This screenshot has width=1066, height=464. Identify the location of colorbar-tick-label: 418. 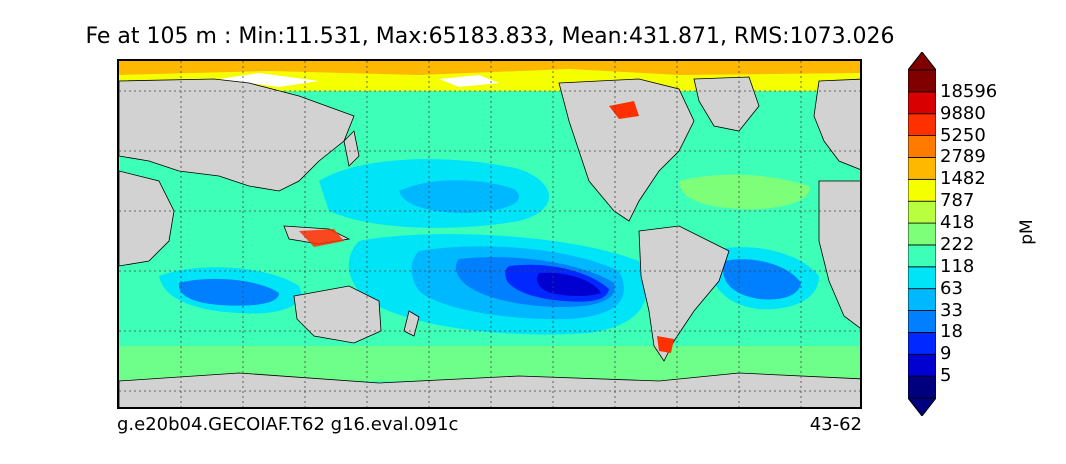
(957, 223).